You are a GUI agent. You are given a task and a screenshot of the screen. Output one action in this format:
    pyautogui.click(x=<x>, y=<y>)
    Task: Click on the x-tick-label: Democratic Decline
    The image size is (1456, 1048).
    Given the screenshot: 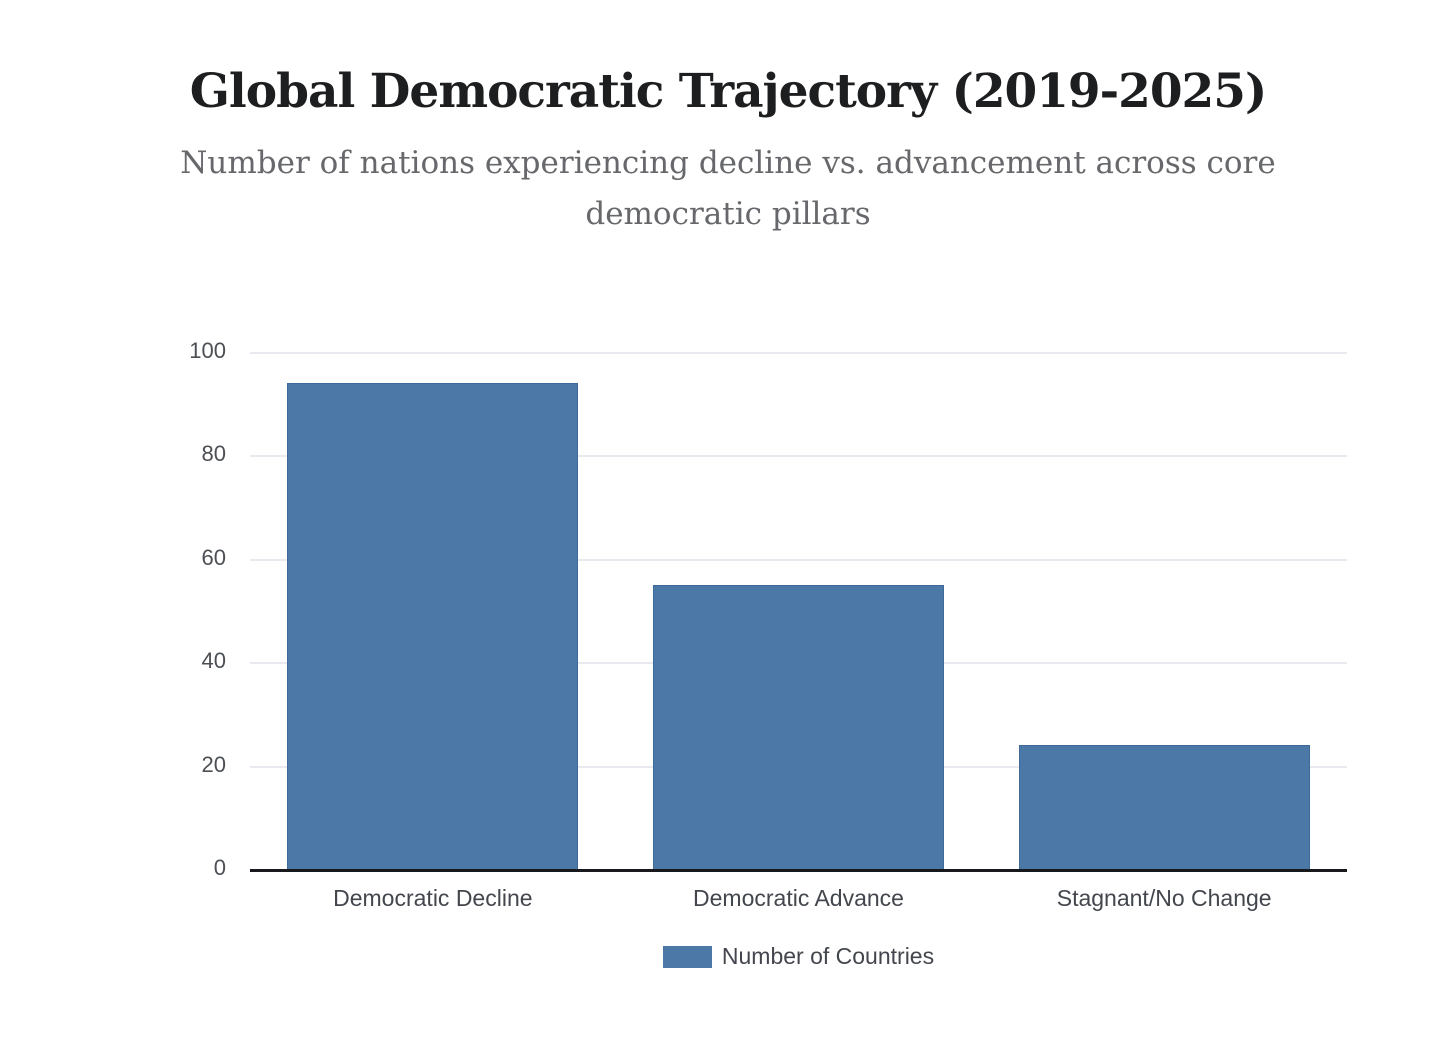 What is the action you would take?
    pyautogui.click(x=433, y=898)
    